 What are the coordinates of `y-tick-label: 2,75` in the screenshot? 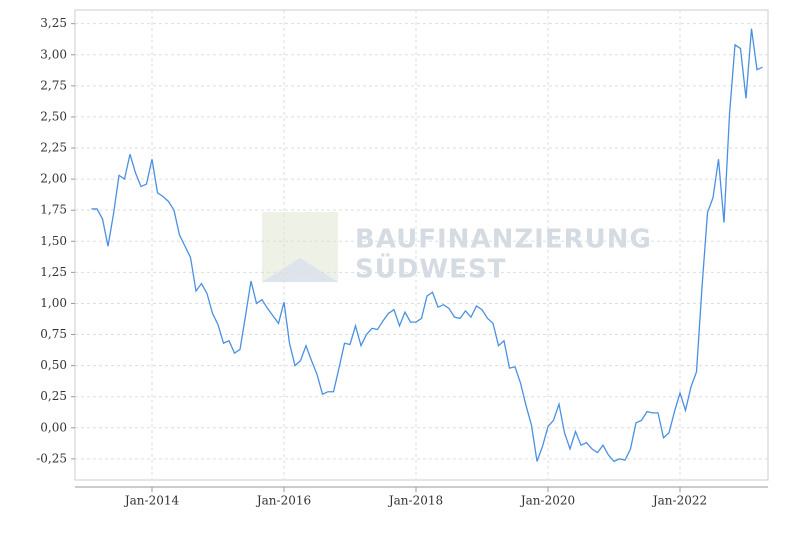 It's located at (53, 85).